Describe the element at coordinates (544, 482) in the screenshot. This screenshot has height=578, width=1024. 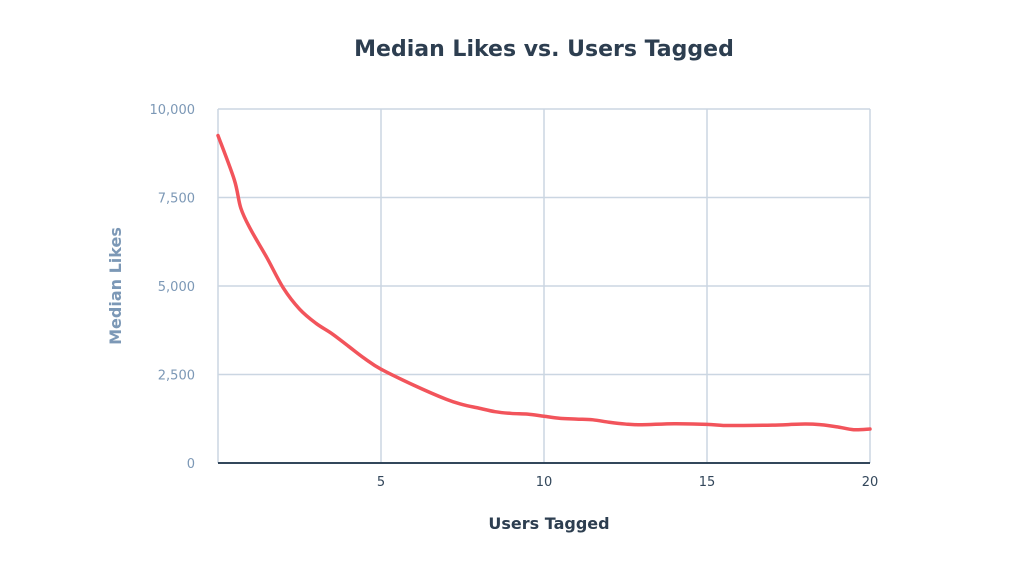
I see `x-tick-label: 10` at that location.